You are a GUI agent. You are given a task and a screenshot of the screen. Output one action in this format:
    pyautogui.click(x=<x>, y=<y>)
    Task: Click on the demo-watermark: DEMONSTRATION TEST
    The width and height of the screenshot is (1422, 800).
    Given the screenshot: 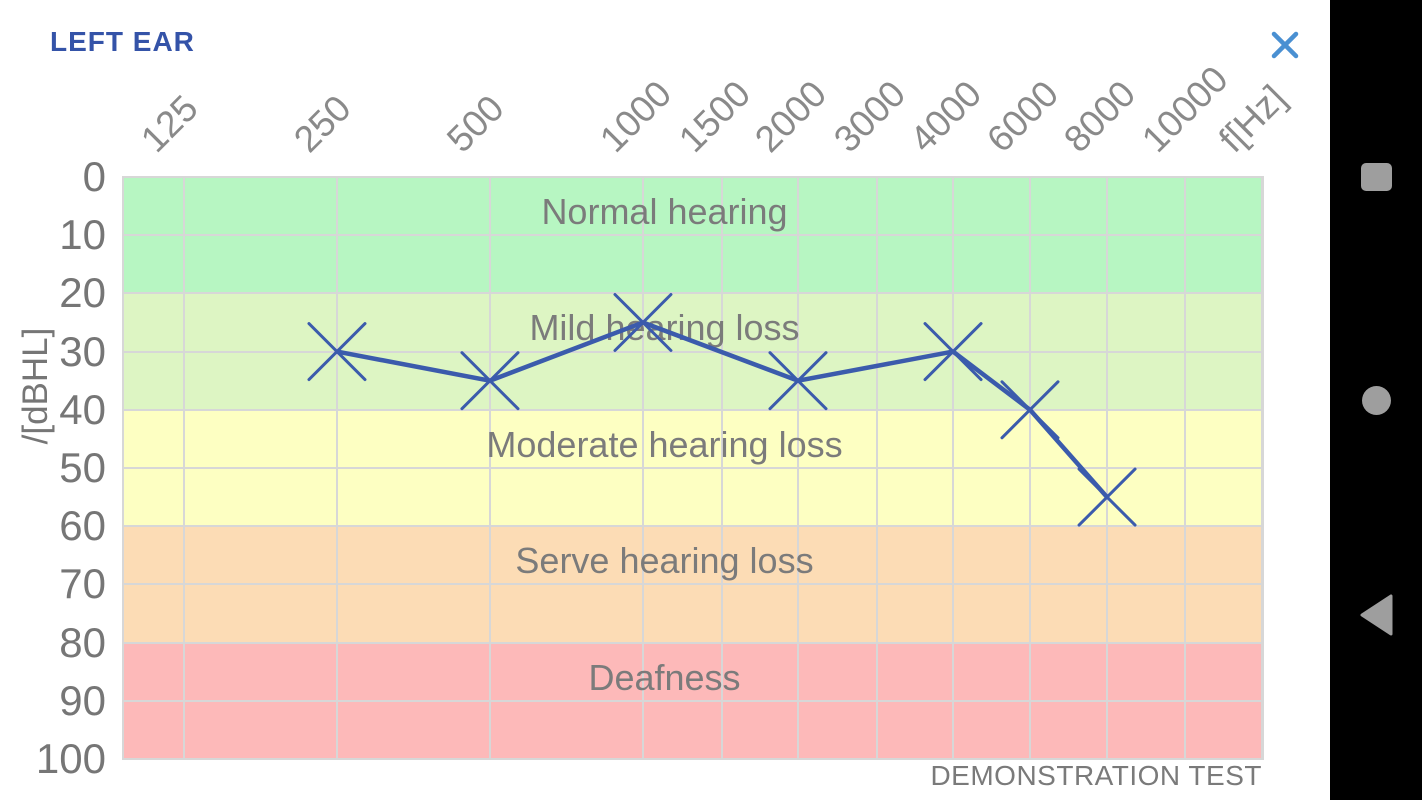 What is the action you would take?
    pyautogui.click(x=1096, y=775)
    